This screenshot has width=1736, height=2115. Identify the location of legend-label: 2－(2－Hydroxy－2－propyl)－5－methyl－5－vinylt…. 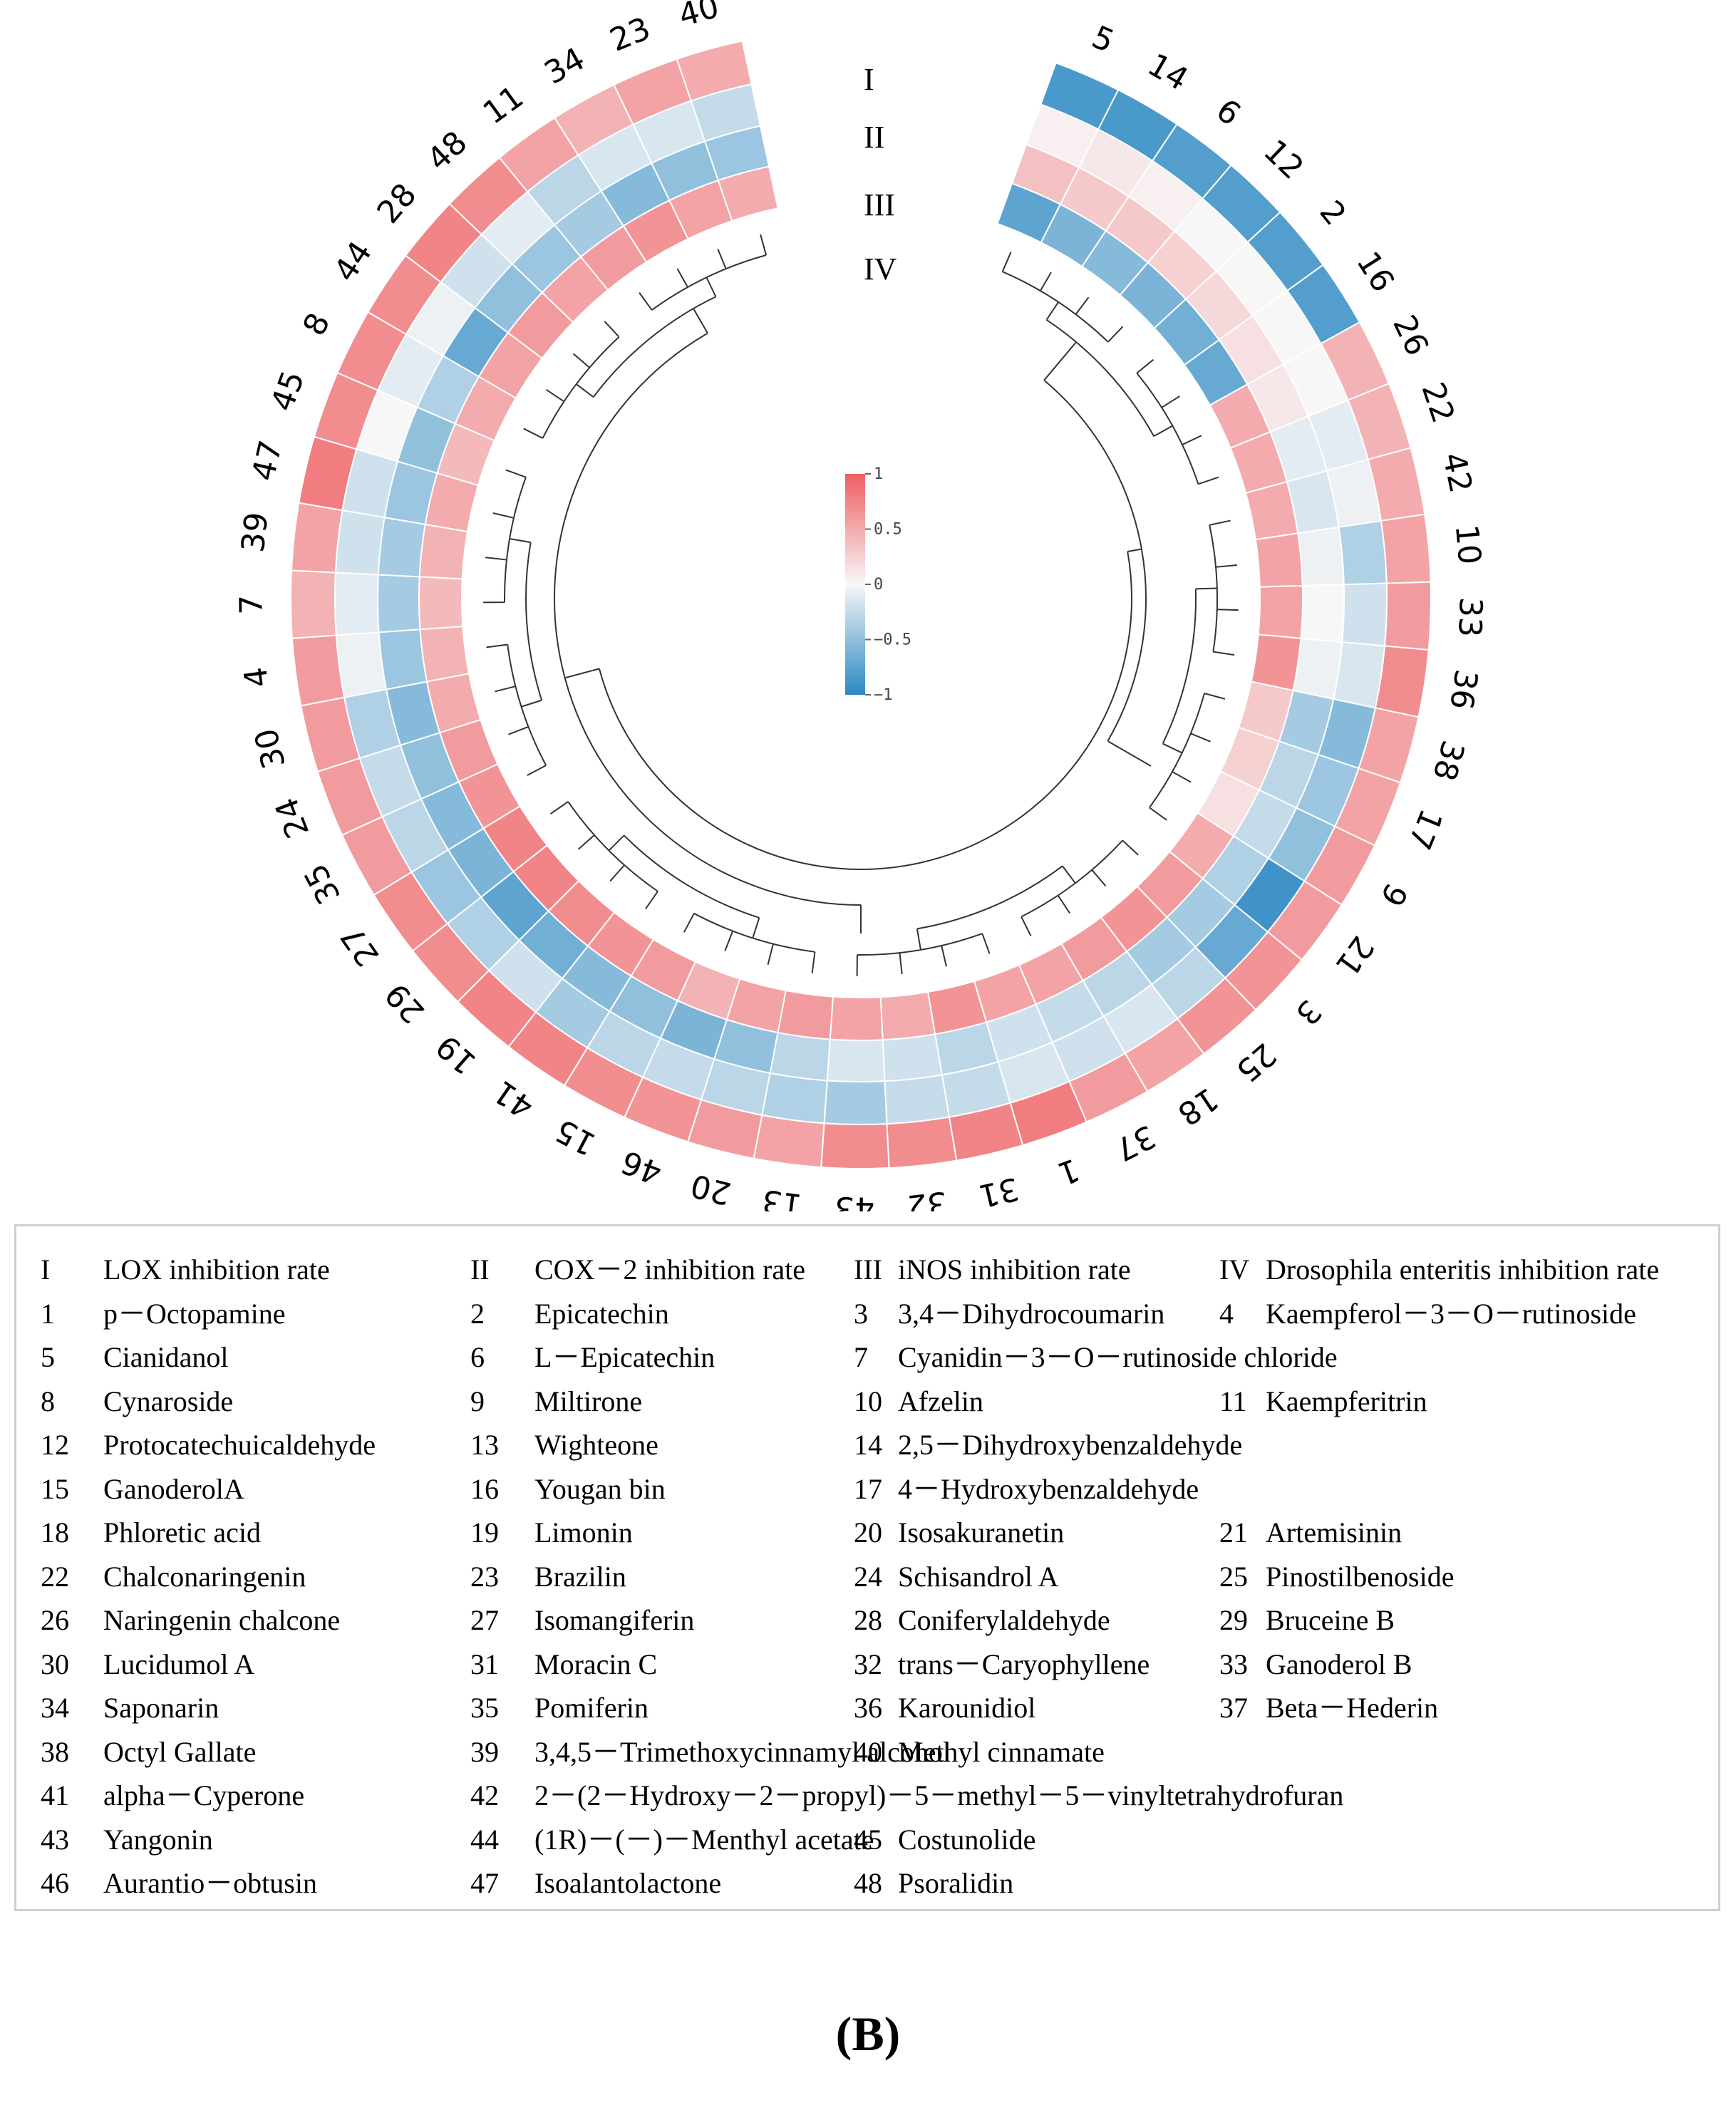
(939, 1795).